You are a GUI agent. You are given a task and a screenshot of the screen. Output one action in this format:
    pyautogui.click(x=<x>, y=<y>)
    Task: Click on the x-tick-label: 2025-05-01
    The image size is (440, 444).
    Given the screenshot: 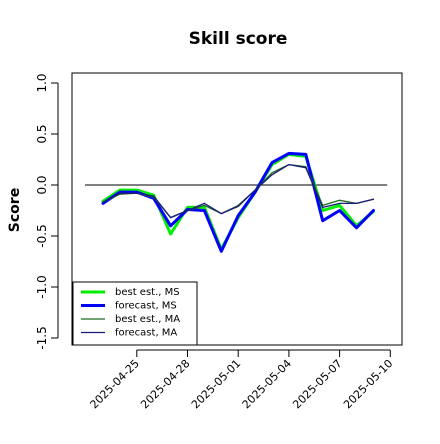 What is the action you would take?
    pyautogui.click(x=216, y=384)
    